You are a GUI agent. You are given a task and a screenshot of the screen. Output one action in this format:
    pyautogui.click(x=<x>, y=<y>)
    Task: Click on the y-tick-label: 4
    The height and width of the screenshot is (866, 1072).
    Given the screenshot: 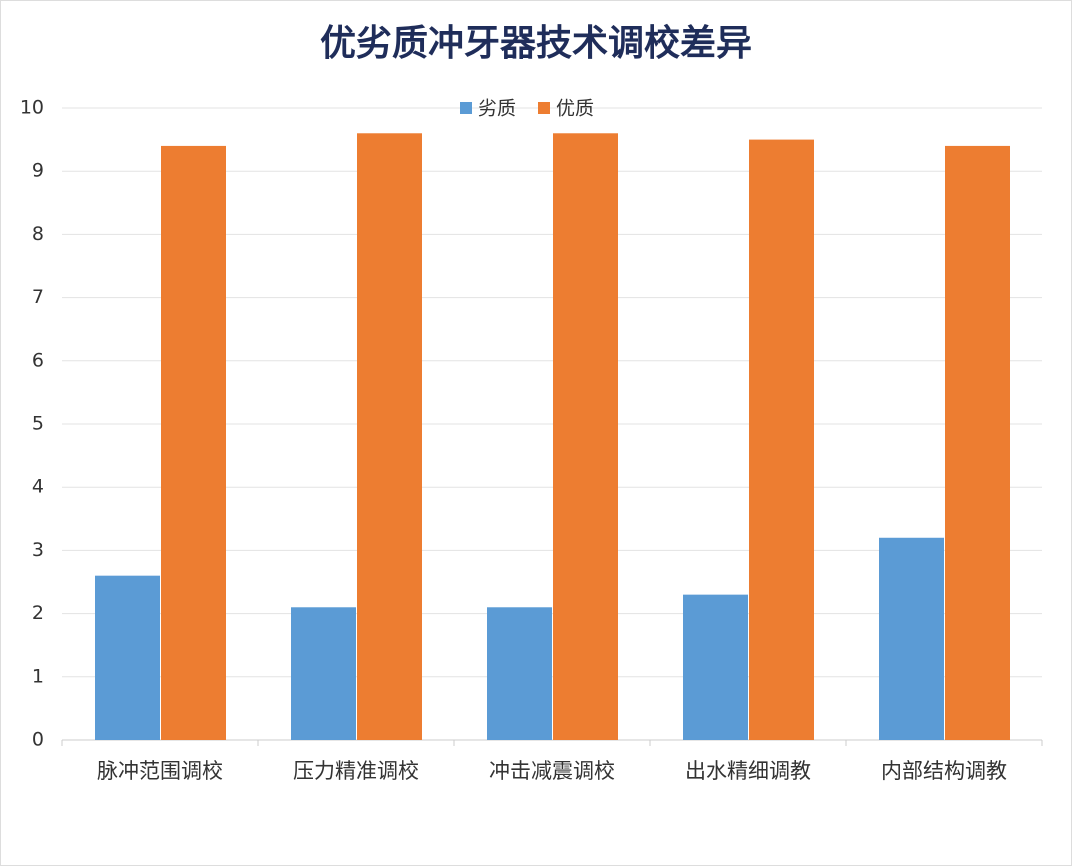 What is the action you would take?
    pyautogui.click(x=38, y=487)
    